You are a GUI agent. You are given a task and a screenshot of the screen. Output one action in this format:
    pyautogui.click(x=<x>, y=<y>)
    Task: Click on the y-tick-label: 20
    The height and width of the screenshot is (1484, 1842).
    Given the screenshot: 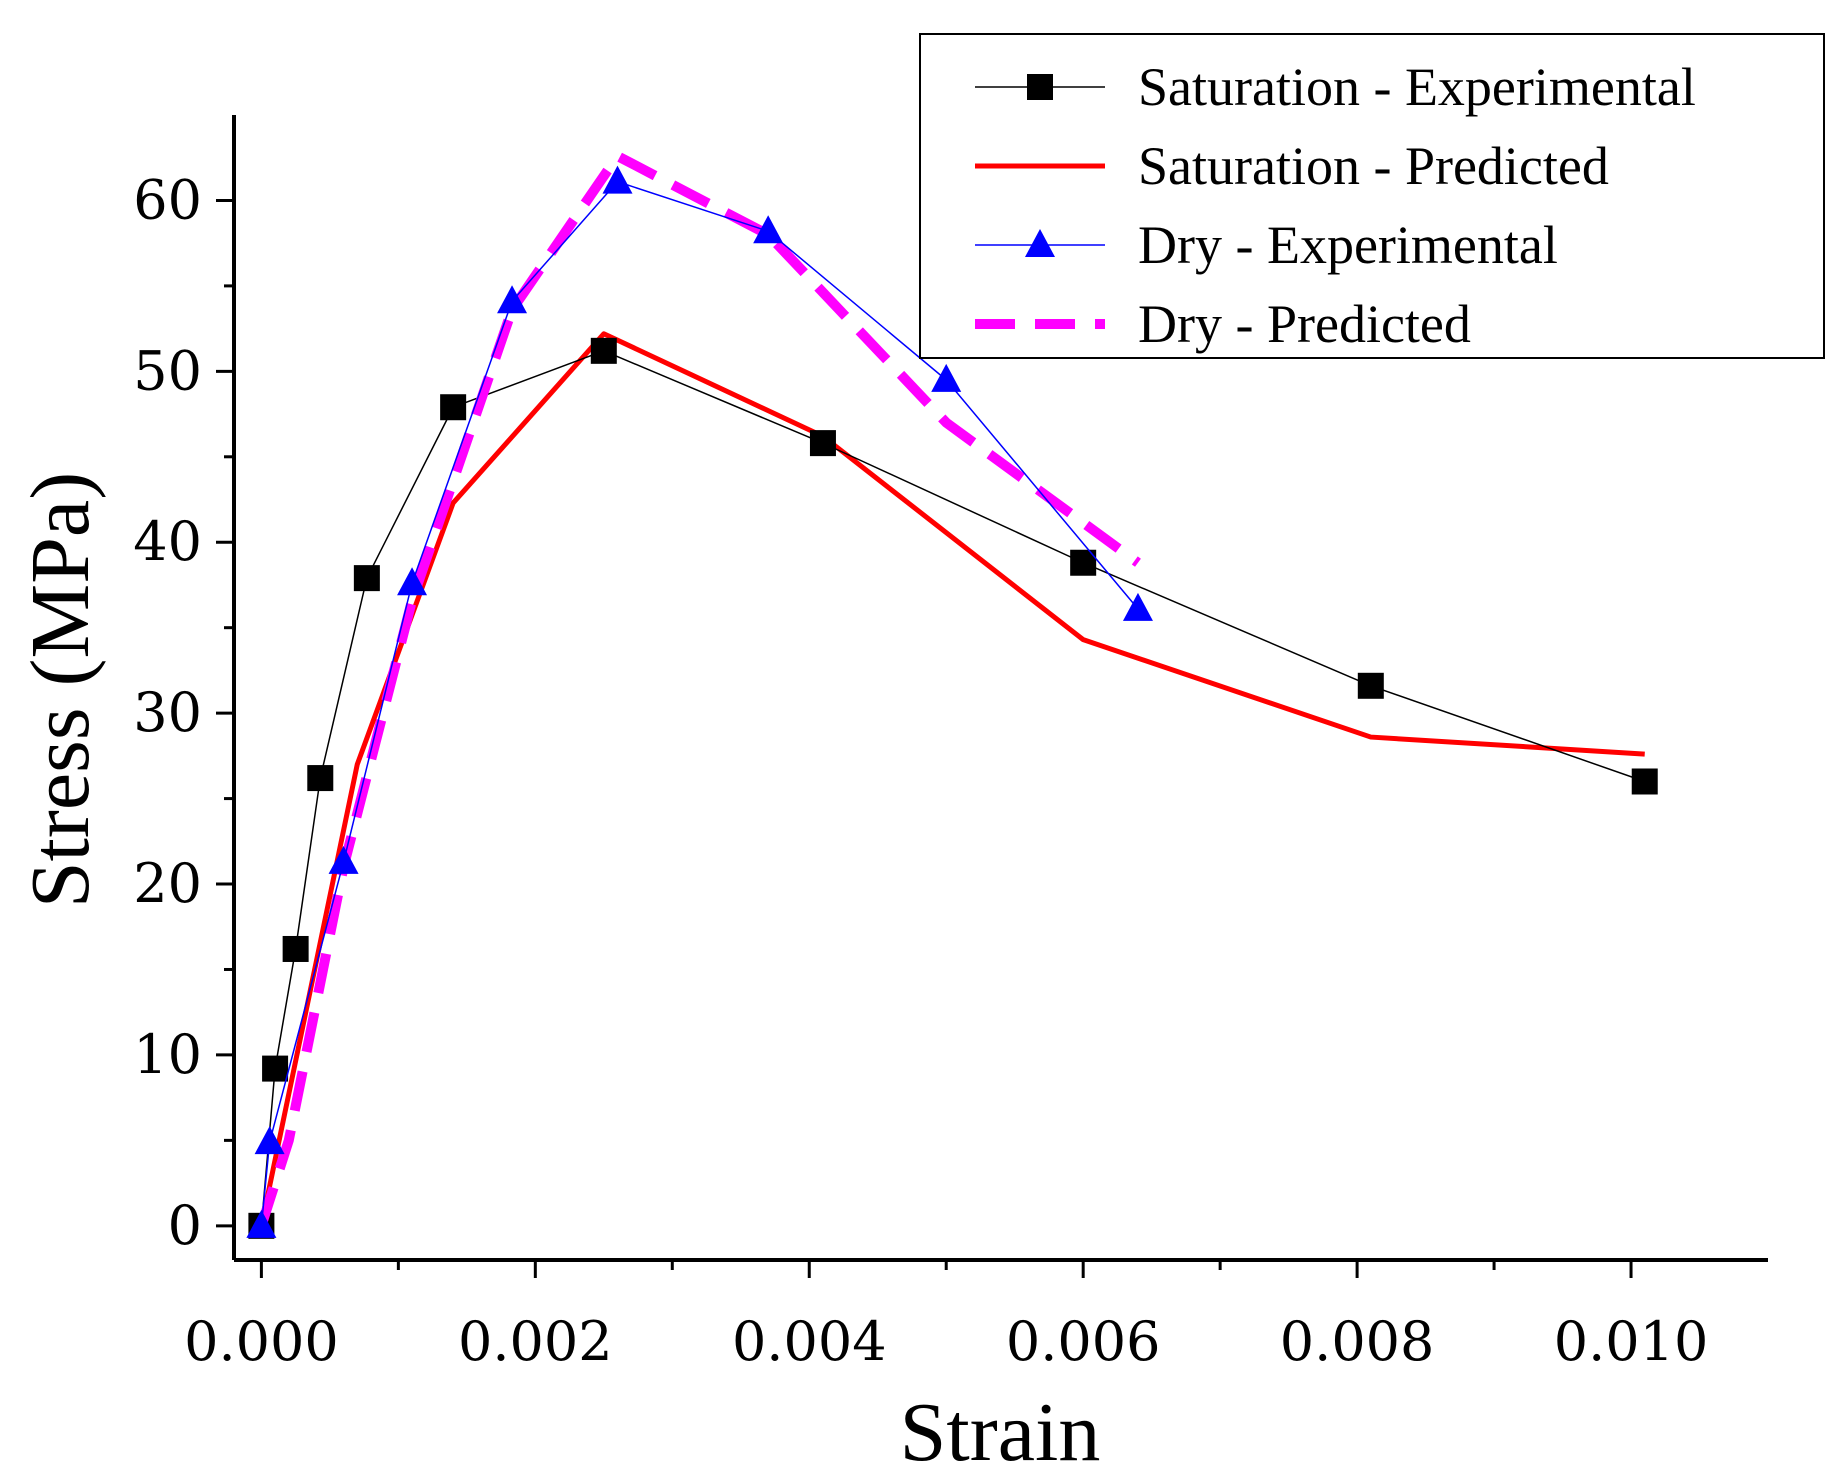 What is the action you would take?
    pyautogui.click(x=167, y=883)
    